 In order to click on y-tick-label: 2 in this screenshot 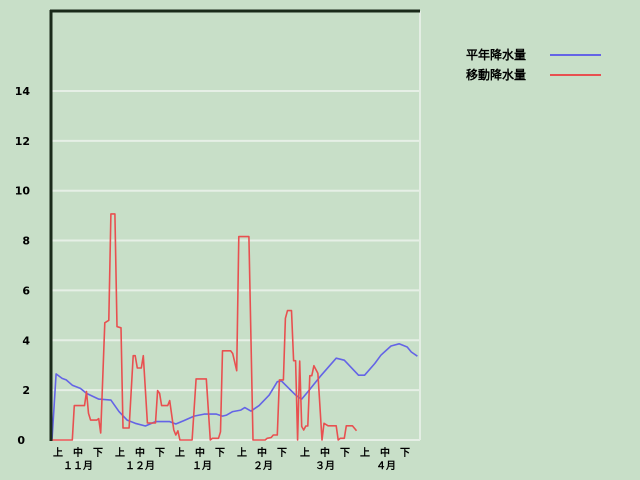, I will do `click(26, 390)`.